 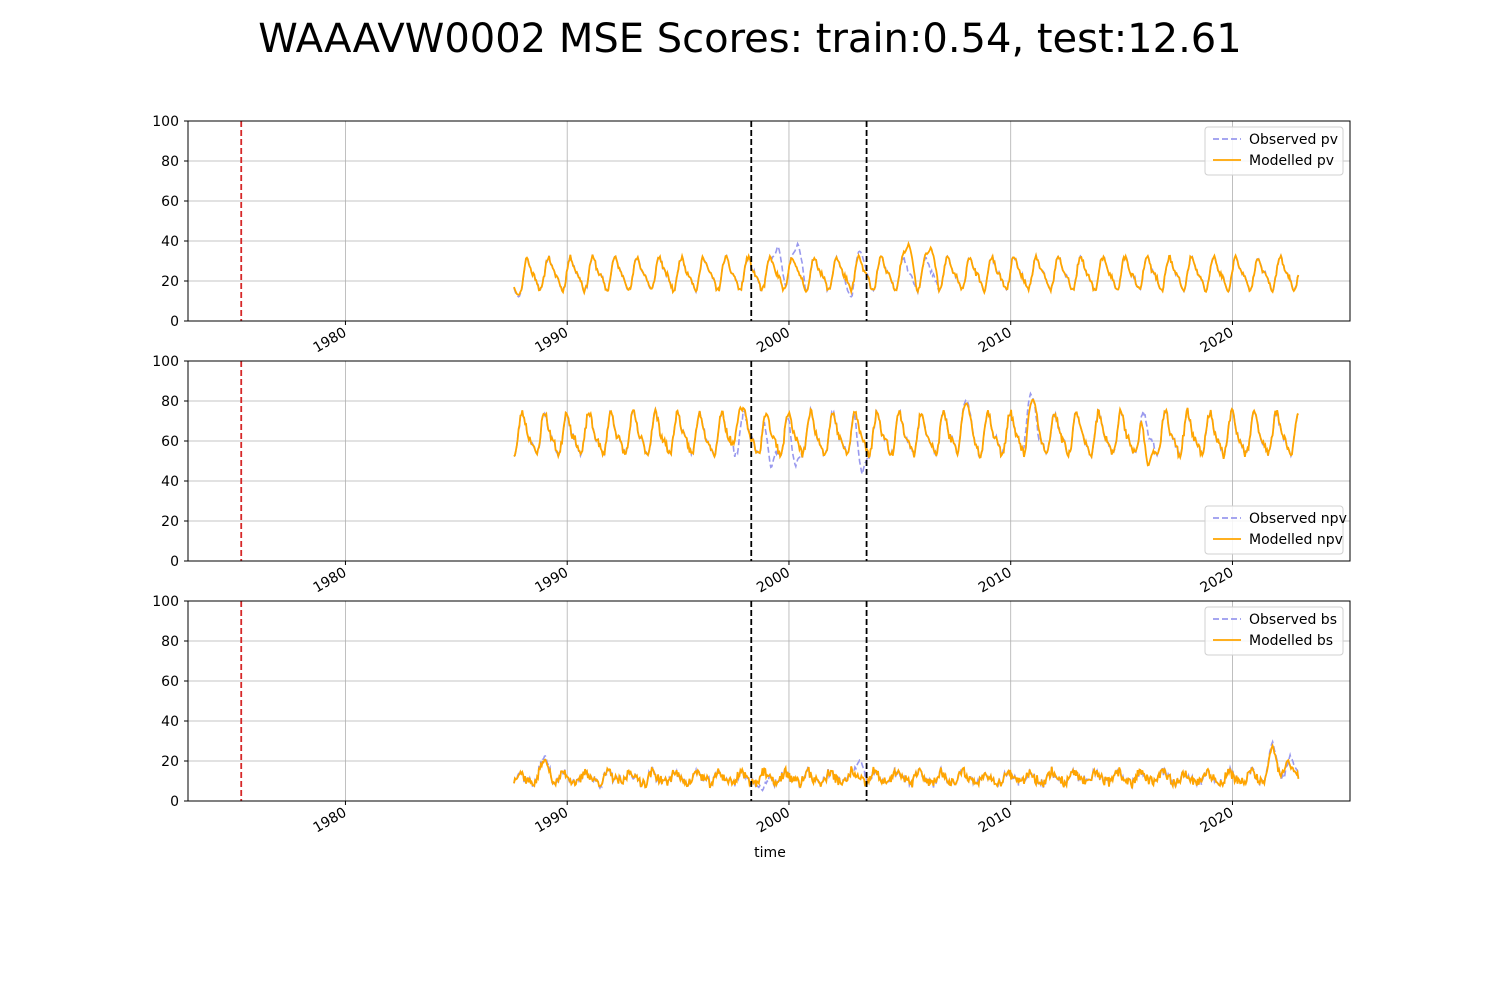 I want to click on legend: Observed bs Modelled bs, so click(x=1274, y=631).